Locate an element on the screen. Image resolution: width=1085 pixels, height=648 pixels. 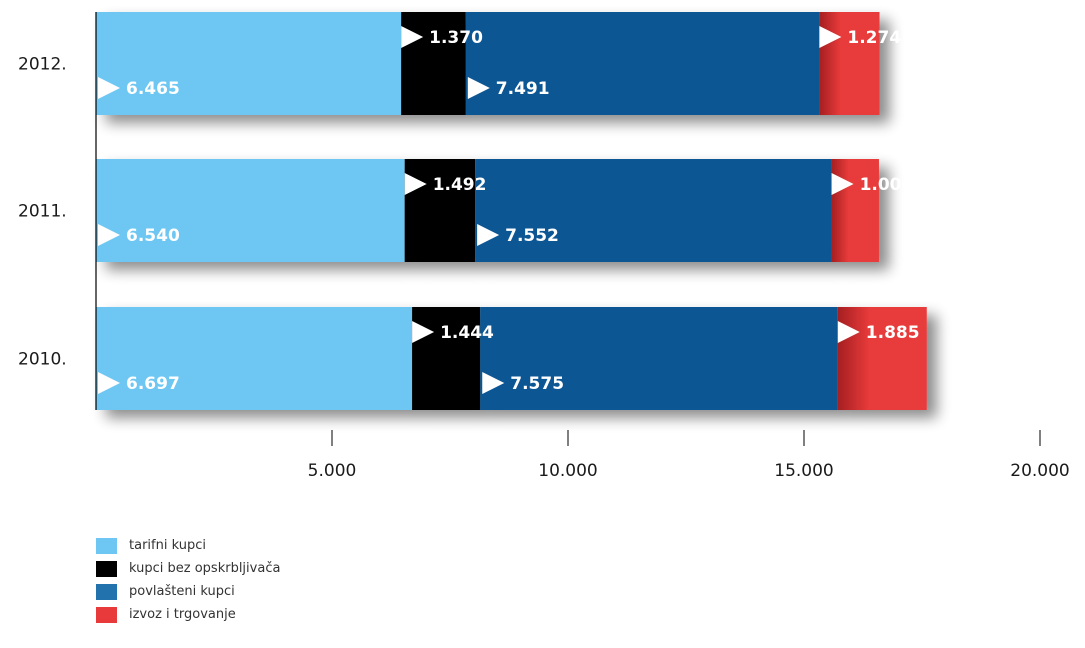
data-label: 1.885 is located at coordinates (893, 333).